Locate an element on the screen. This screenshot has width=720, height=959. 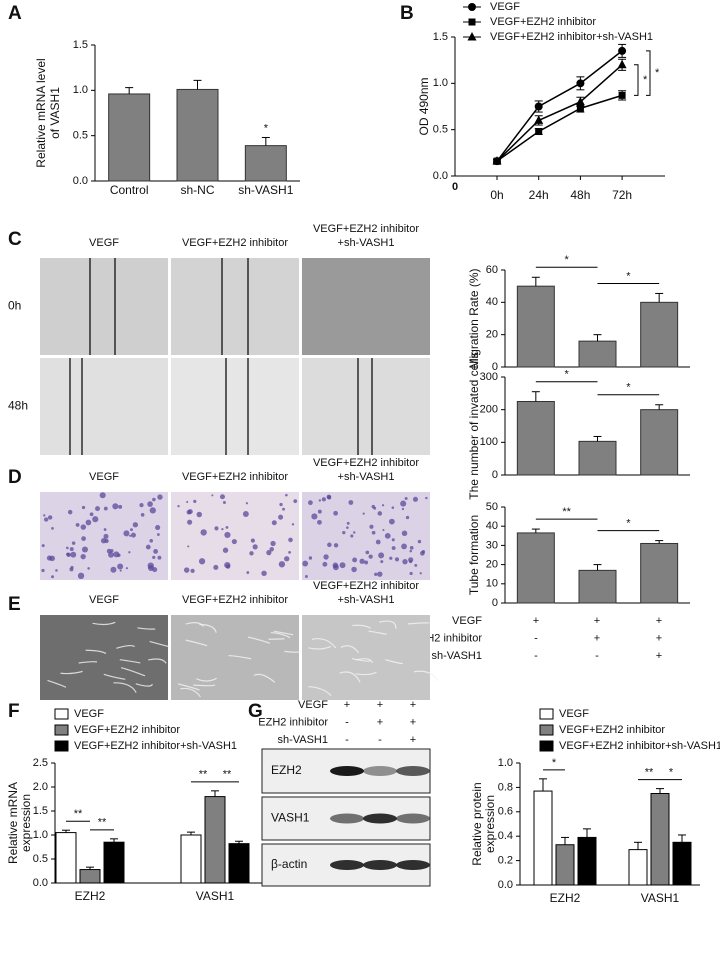
y-axis-label: of VASH1 is located at coordinates (55, 113).